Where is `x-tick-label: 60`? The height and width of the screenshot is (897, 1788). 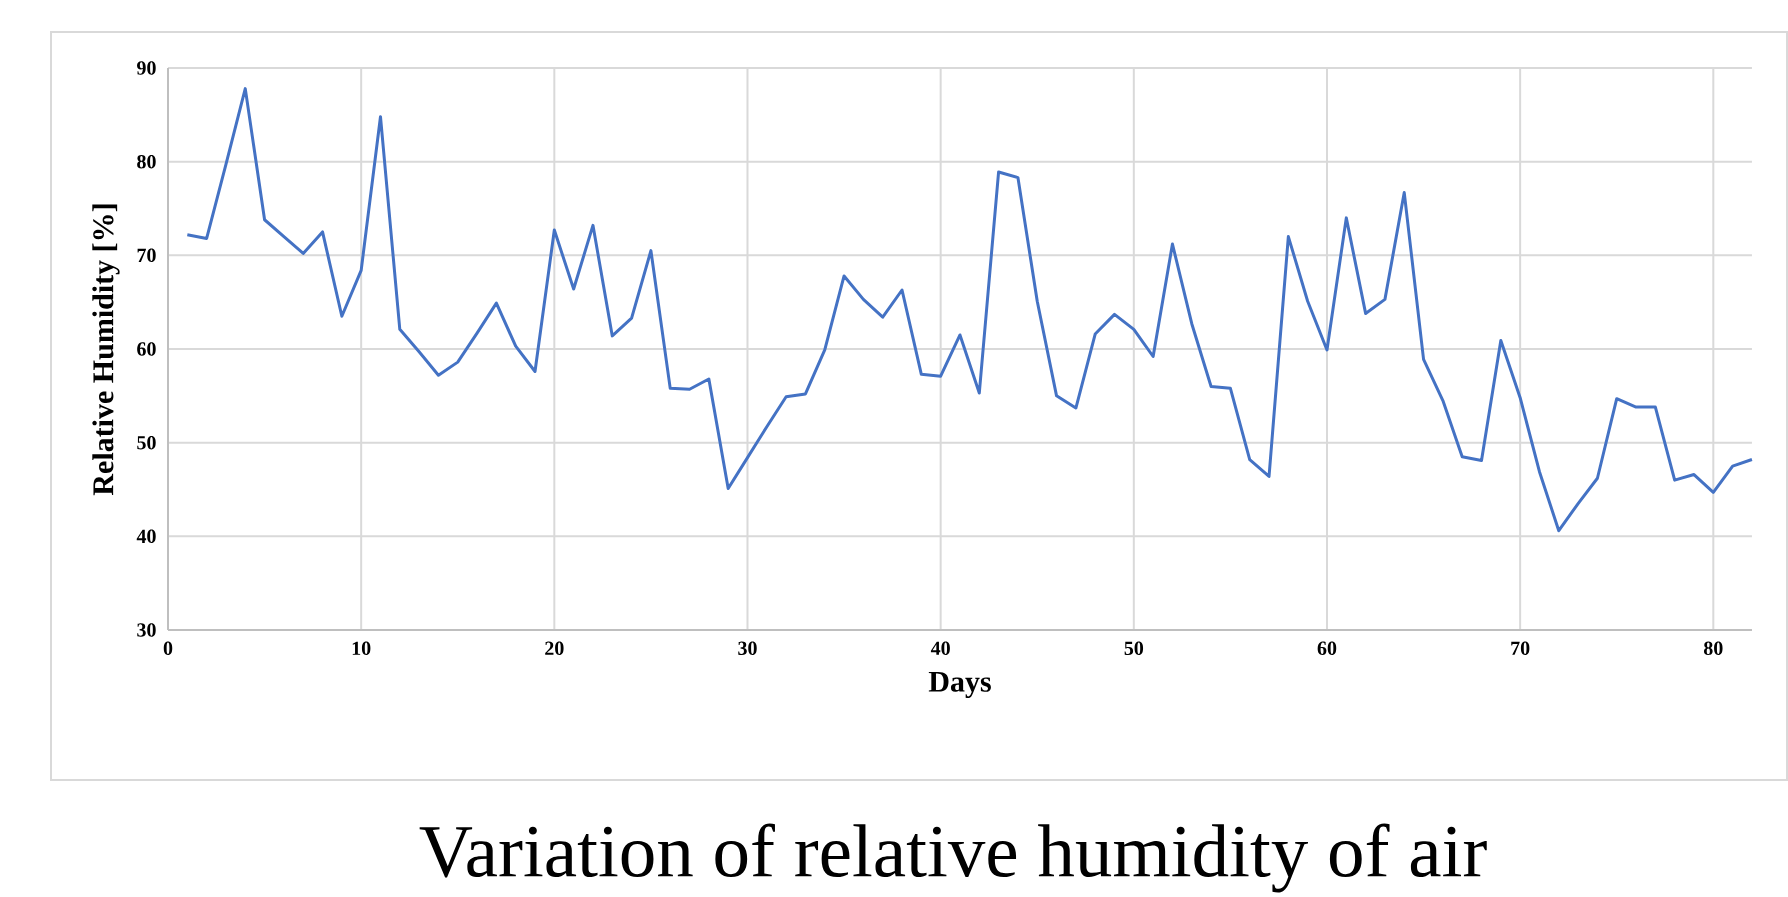
x-tick-label: 60 is located at coordinates (1327, 648).